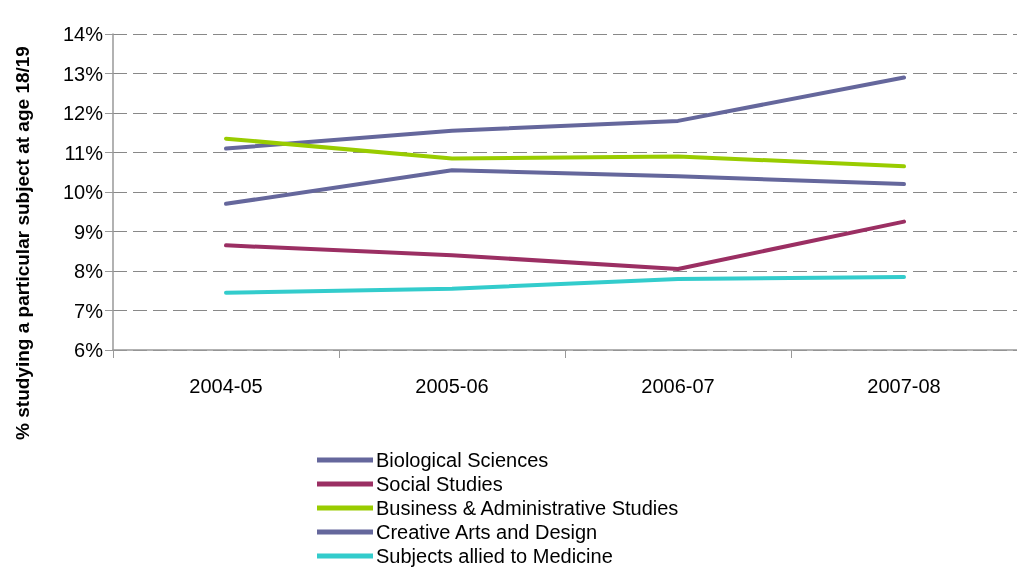 The height and width of the screenshot is (573, 1017). What do you see at coordinates (226, 386) in the screenshot?
I see `x-tick-label: 2004-05` at bounding box center [226, 386].